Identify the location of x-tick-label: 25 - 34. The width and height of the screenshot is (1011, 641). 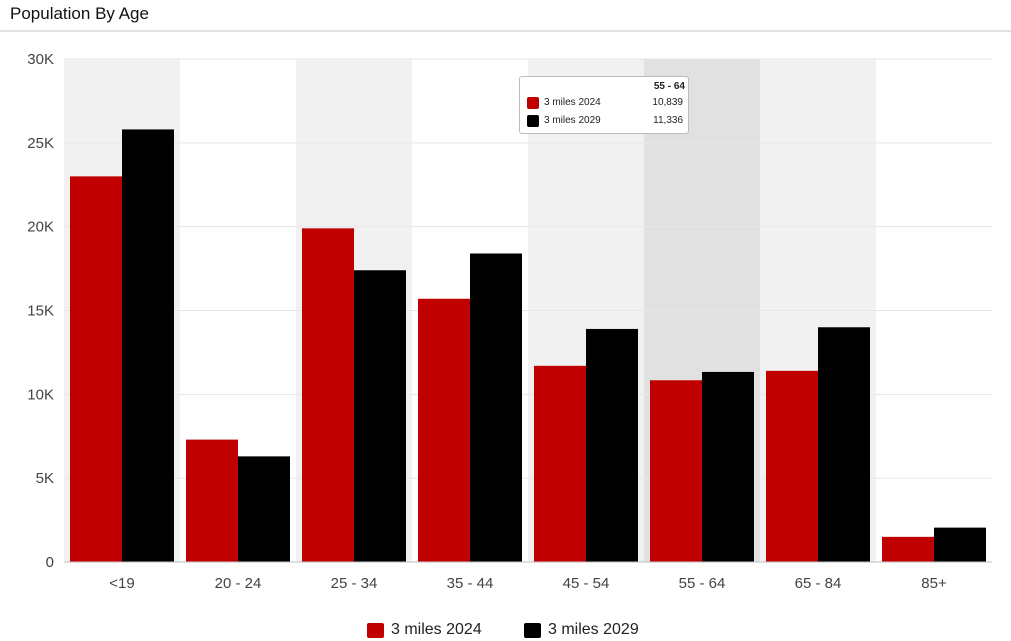
(354, 583).